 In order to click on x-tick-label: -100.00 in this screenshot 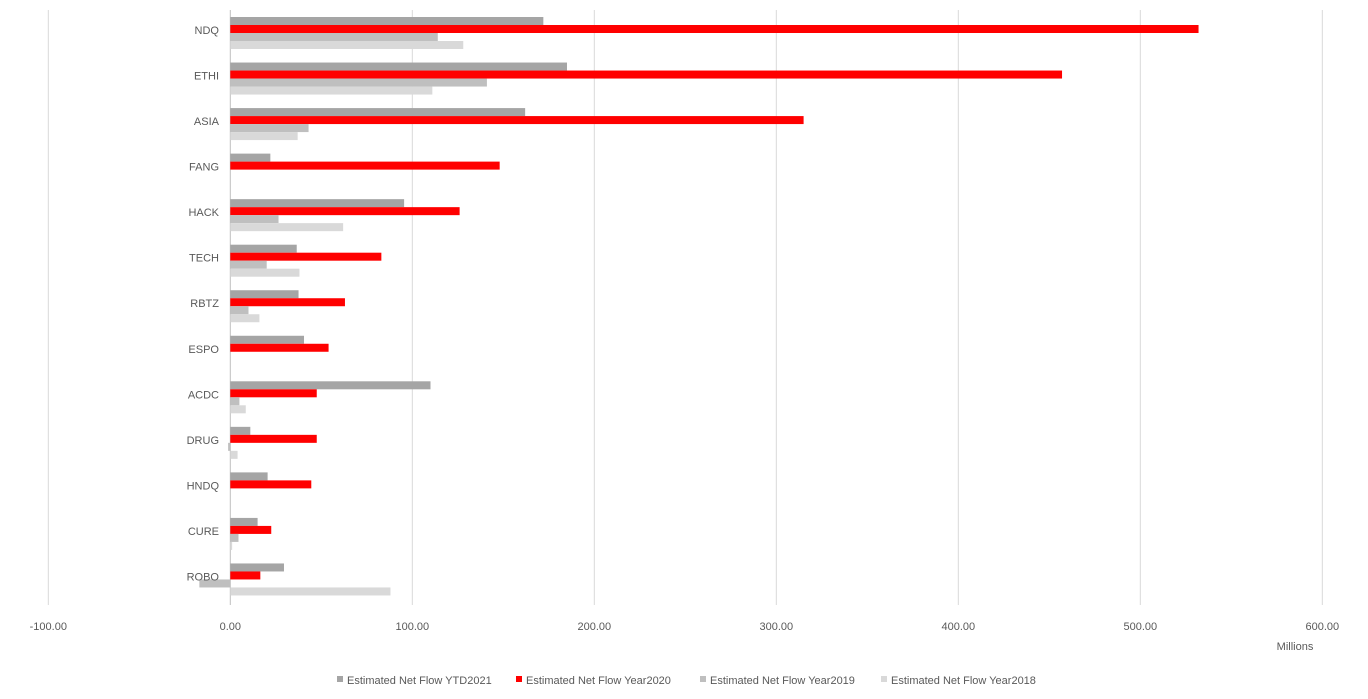, I will do `click(48, 627)`.